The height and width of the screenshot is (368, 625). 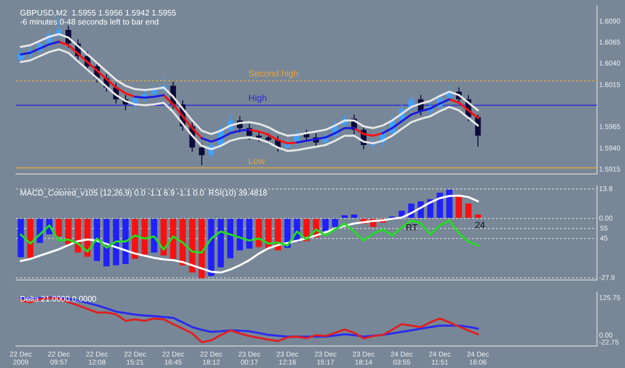 What do you see at coordinates (98, 13) in the screenshot?
I see `chart-title: GBPUSD,M2 1.5955 1.5956 1.5942 1.5955` at bounding box center [98, 13].